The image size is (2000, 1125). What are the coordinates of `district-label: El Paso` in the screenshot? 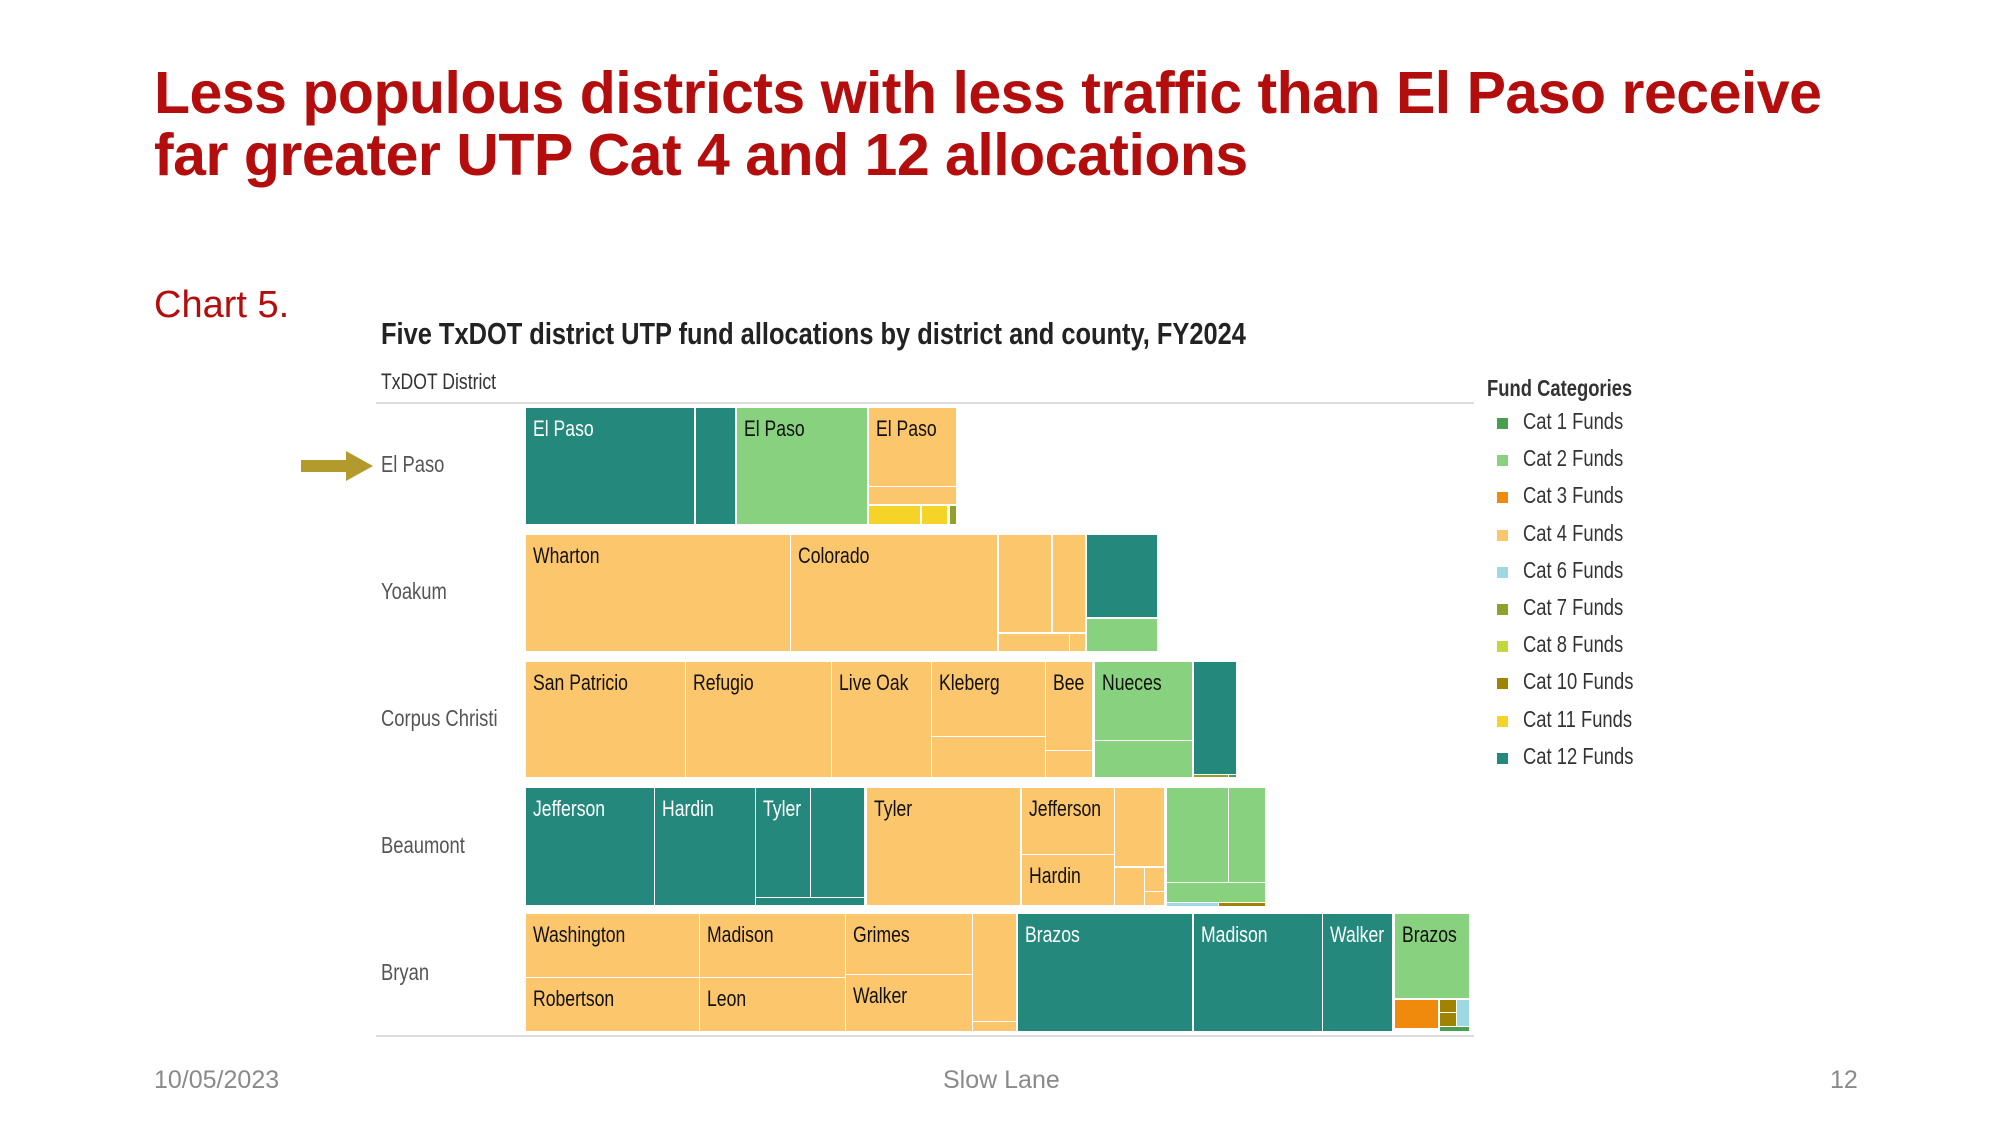 It's located at (413, 464).